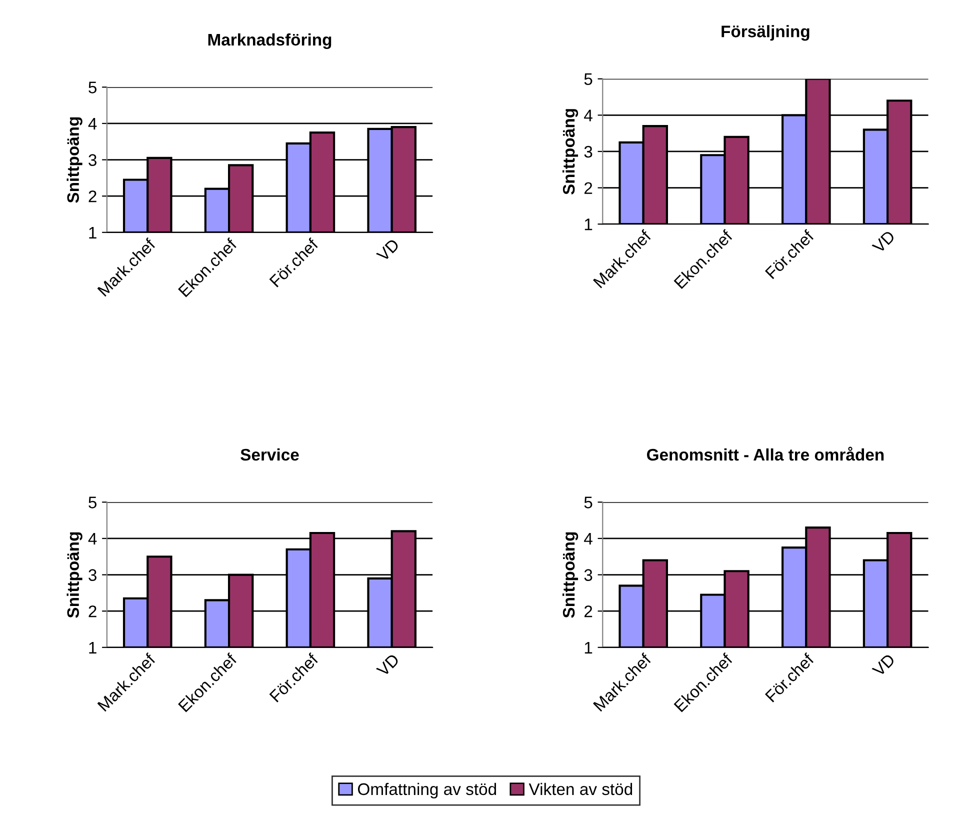 This screenshot has width=972, height=830. What do you see at coordinates (427, 790) in the screenshot?
I see `legend-label: Omfattning av stöd` at bounding box center [427, 790].